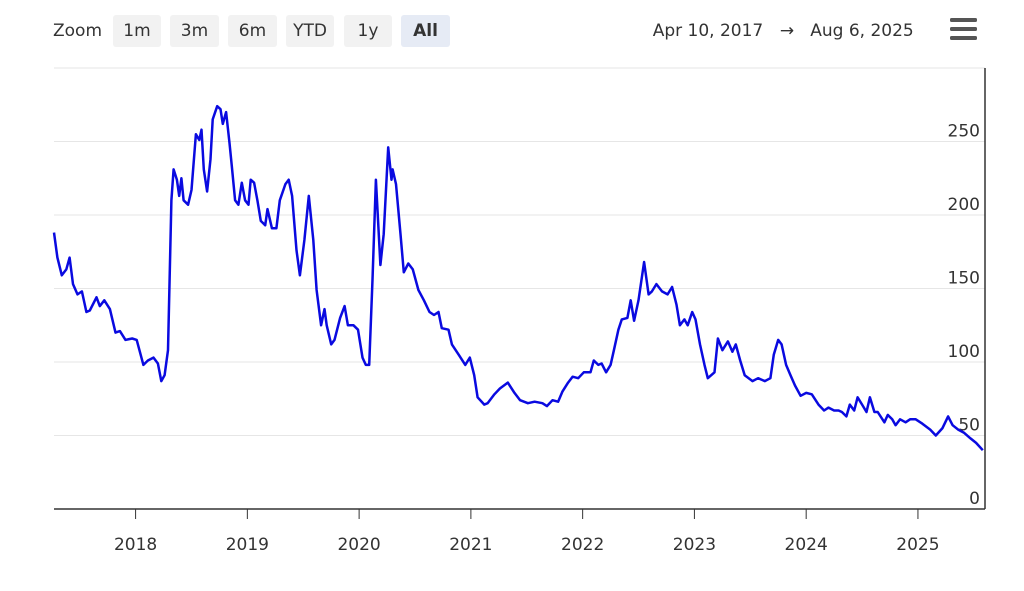 Image resolution: width=1024 pixels, height=591 pixels. What do you see at coordinates (247, 545) in the screenshot?
I see `x-tick-label: 2019` at bounding box center [247, 545].